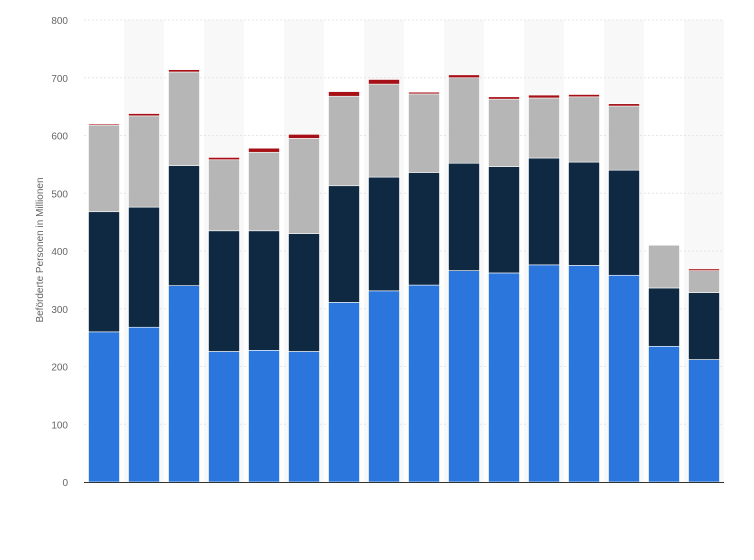  Describe the element at coordinates (59, 21) in the screenshot. I see `y-tick-label: 800` at that location.